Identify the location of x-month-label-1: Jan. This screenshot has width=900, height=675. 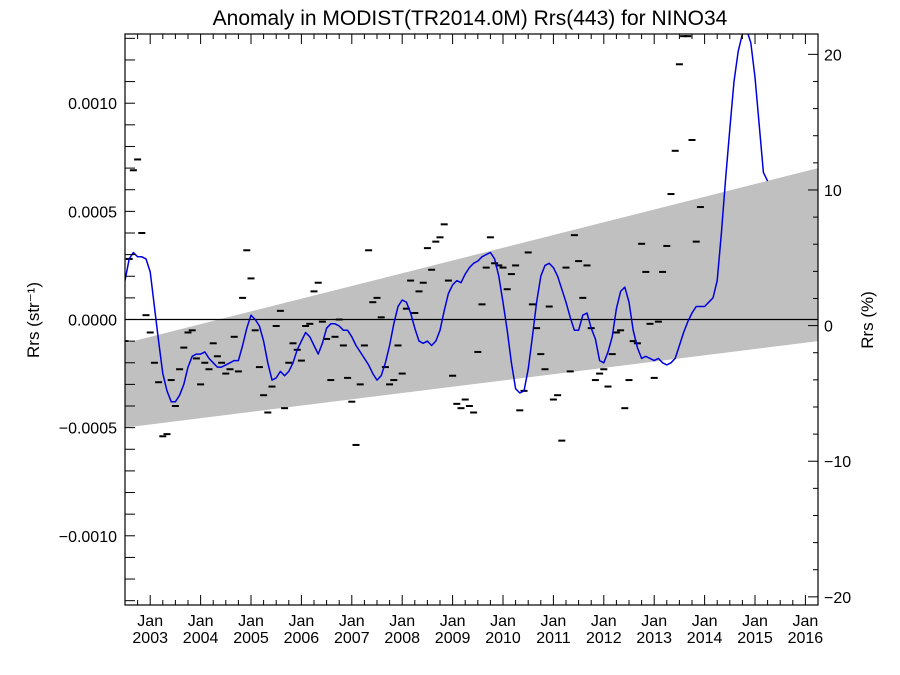
(201, 621).